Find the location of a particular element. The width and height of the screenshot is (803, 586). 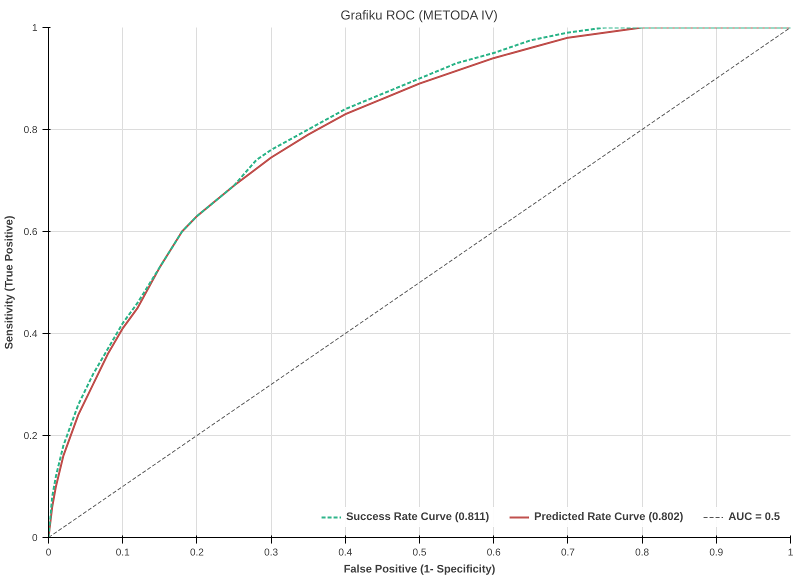

chart-title: Grafiku ROC (METODA IV) is located at coordinates (419, 15).